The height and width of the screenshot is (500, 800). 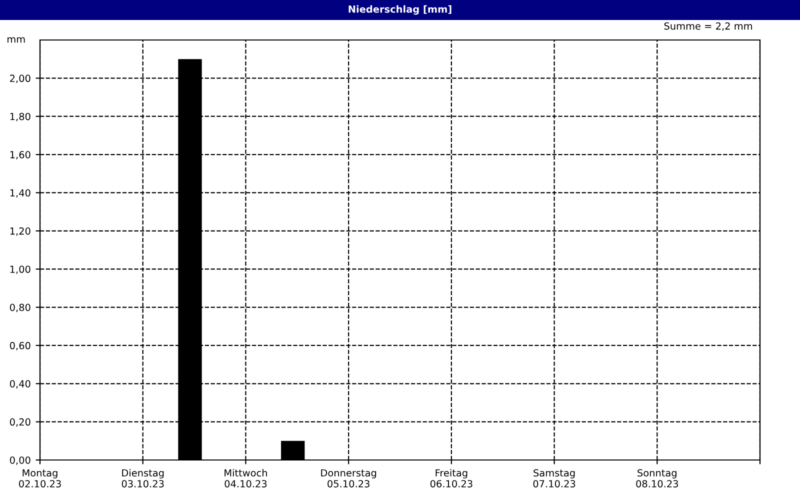 I want to click on text: Summe = 2,2 mm, so click(x=708, y=26).